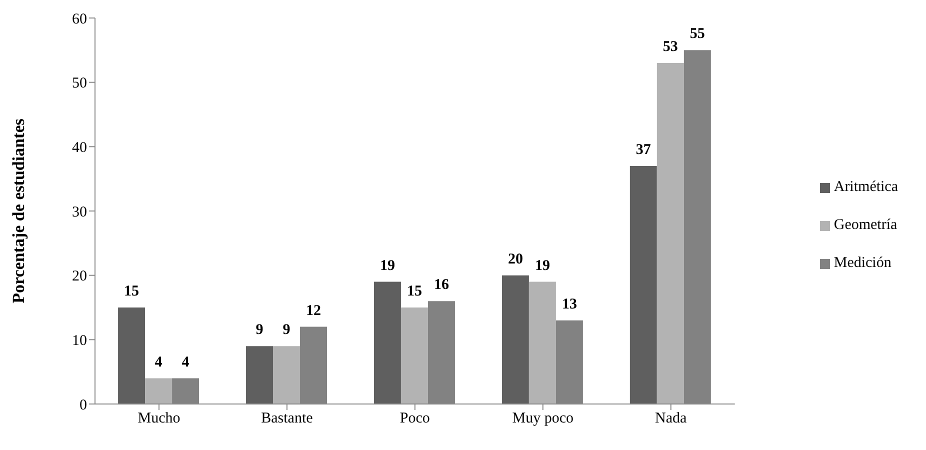  Describe the element at coordinates (79, 276) in the screenshot. I see `y-tick-label: 20` at that location.